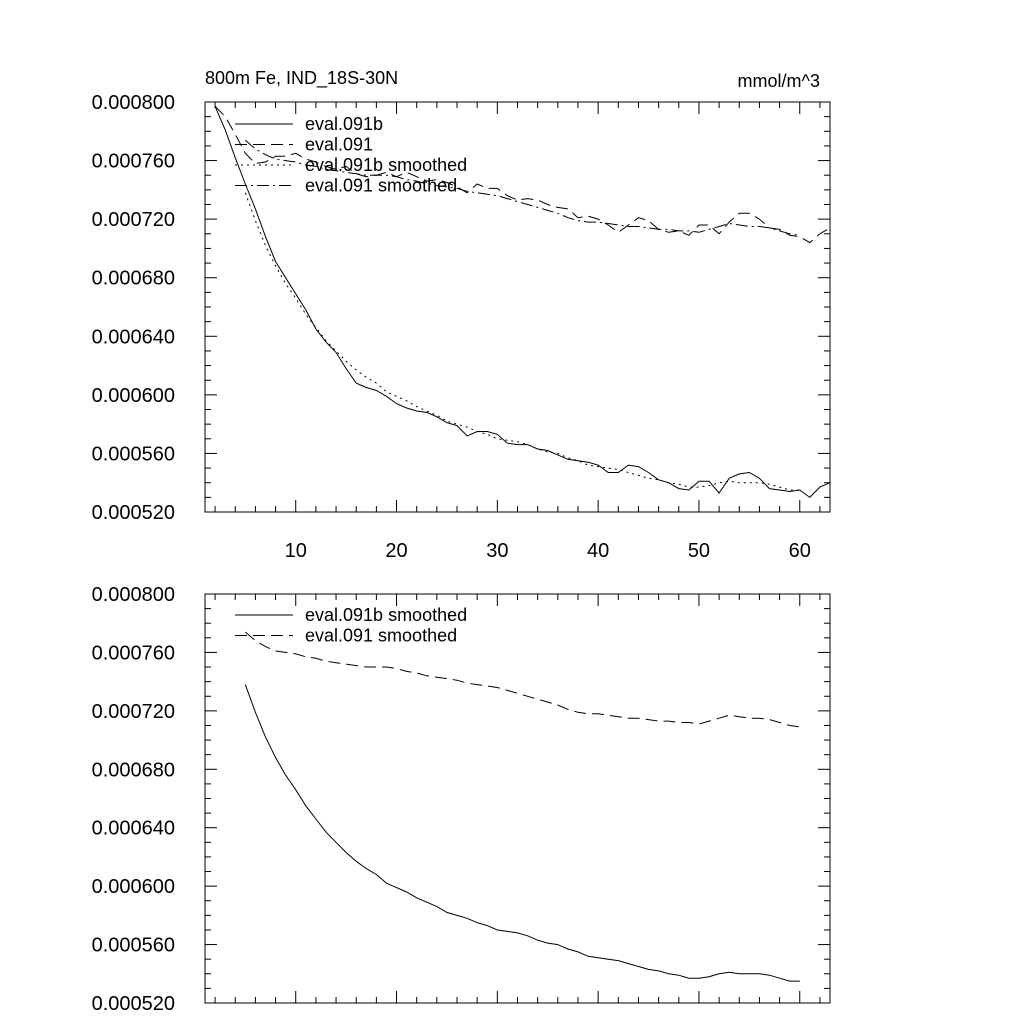 Image resolution: width=1024 pixels, height=1024 pixels. I want to click on x-tick-label: 10, so click(296, 551).